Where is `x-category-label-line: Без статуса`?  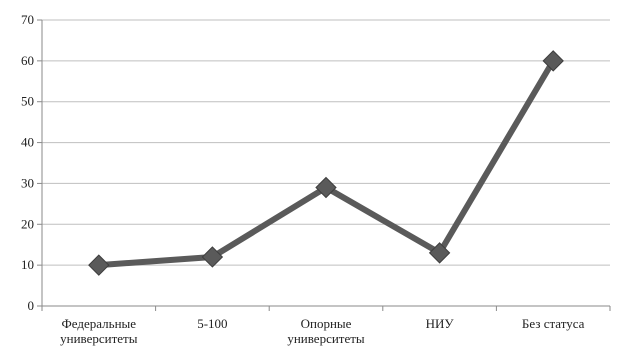
x-category-label-line: Без статуса is located at coordinates (553, 323).